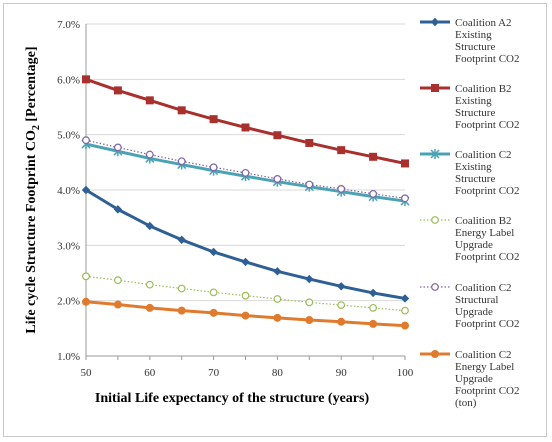 The image size is (552, 442). I want to click on legend-label: Coalition B2, so click(483, 221).